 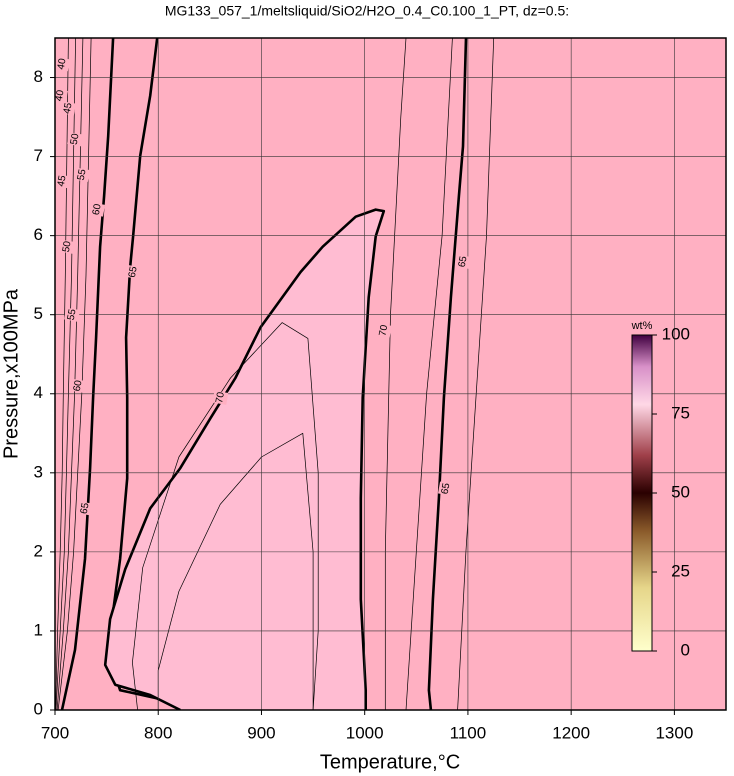 I want to click on x-tick-label: 800, so click(x=158, y=732).